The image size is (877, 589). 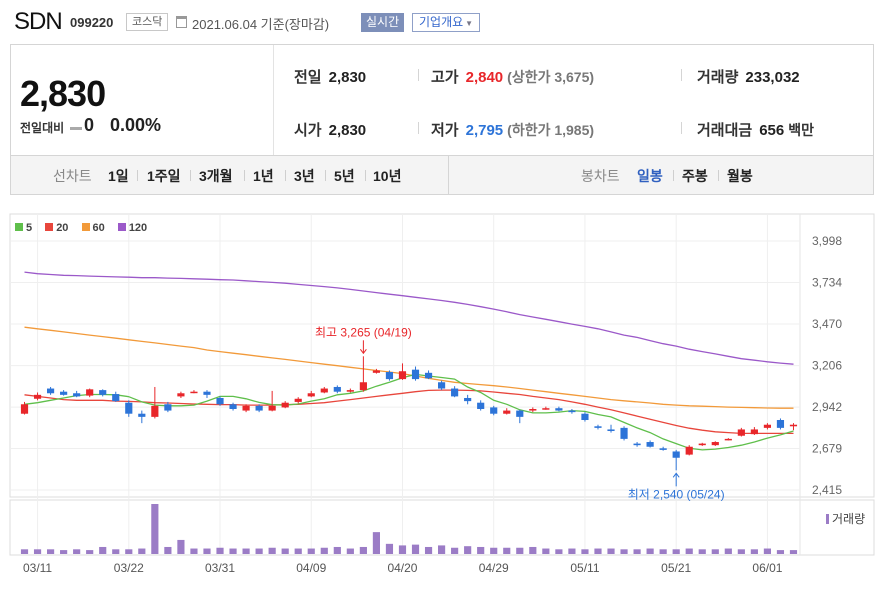 What do you see at coordinates (181, 22) in the screenshot?
I see `calendar-icon` at bounding box center [181, 22].